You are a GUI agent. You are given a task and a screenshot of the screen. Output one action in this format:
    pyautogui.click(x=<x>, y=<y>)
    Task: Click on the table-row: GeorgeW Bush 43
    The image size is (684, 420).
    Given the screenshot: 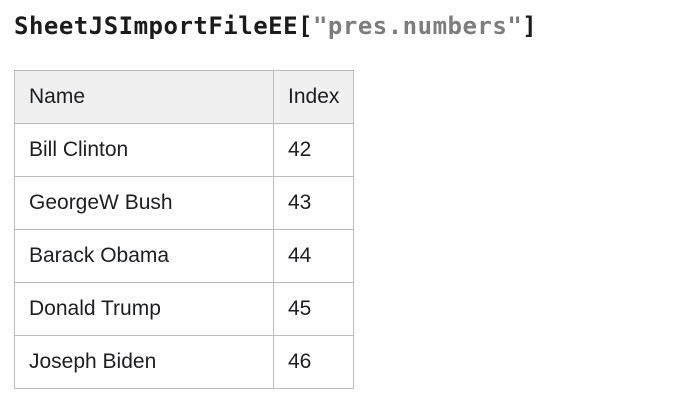 What is the action you would take?
    pyautogui.click(x=184, y=203)
    